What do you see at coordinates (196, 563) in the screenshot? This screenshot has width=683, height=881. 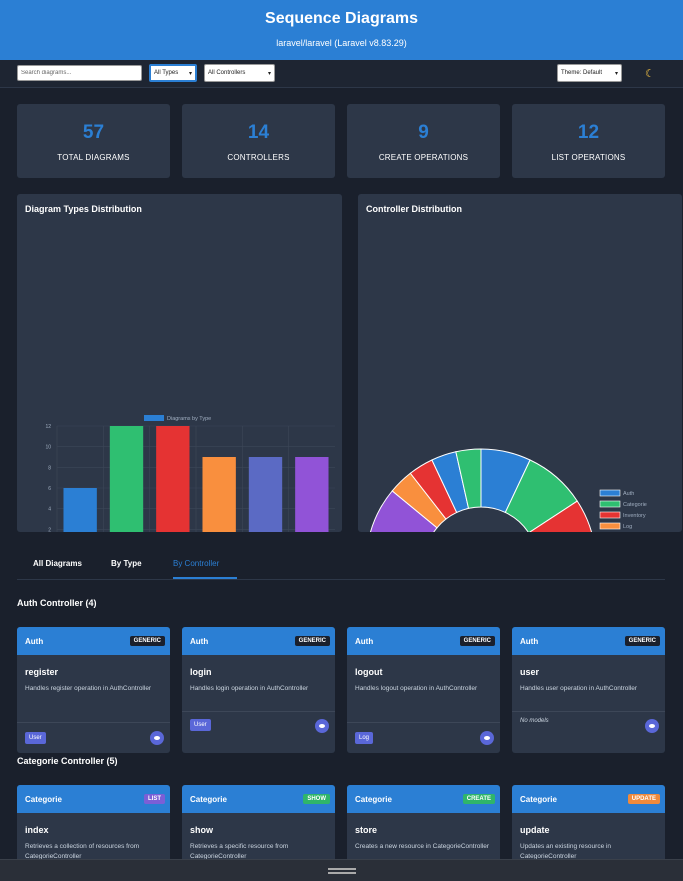 I see `tab-by-controller: By Controller` at bounding box center [196, 563].